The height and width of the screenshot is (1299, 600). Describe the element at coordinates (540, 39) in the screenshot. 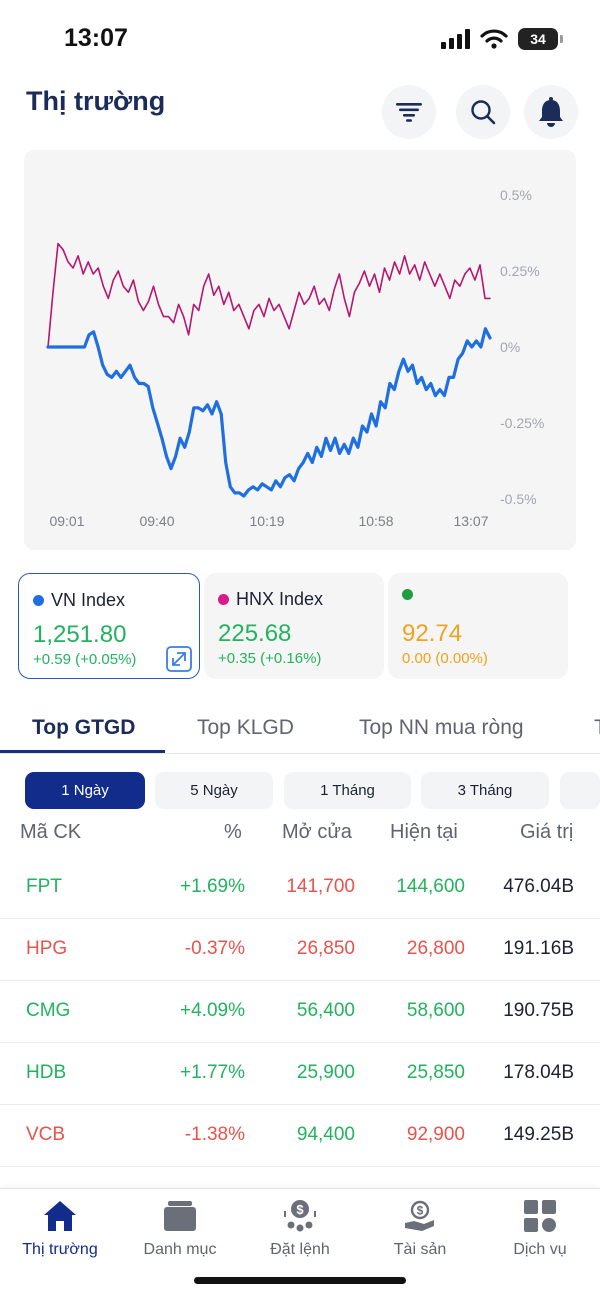

I see `battery-icon: 34` at that location.